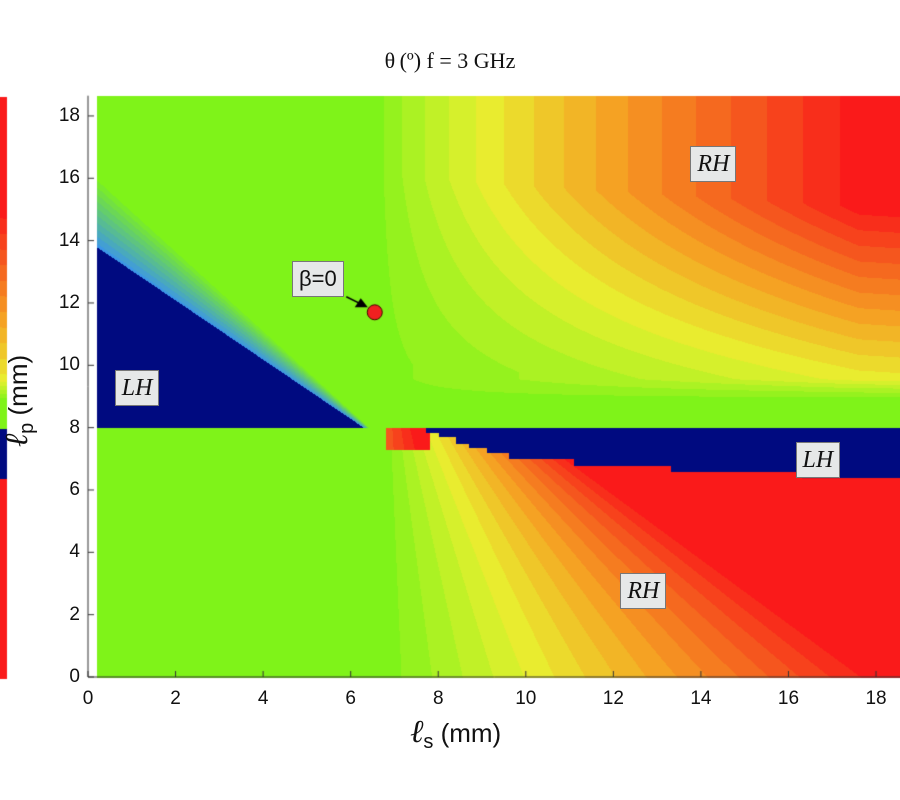 This screenshot has height=800, width=900. What do you see at coordinates (471, 733) in the screenshot?
I see `x-label-unit: (mm)` at bounding box center [471, 733].